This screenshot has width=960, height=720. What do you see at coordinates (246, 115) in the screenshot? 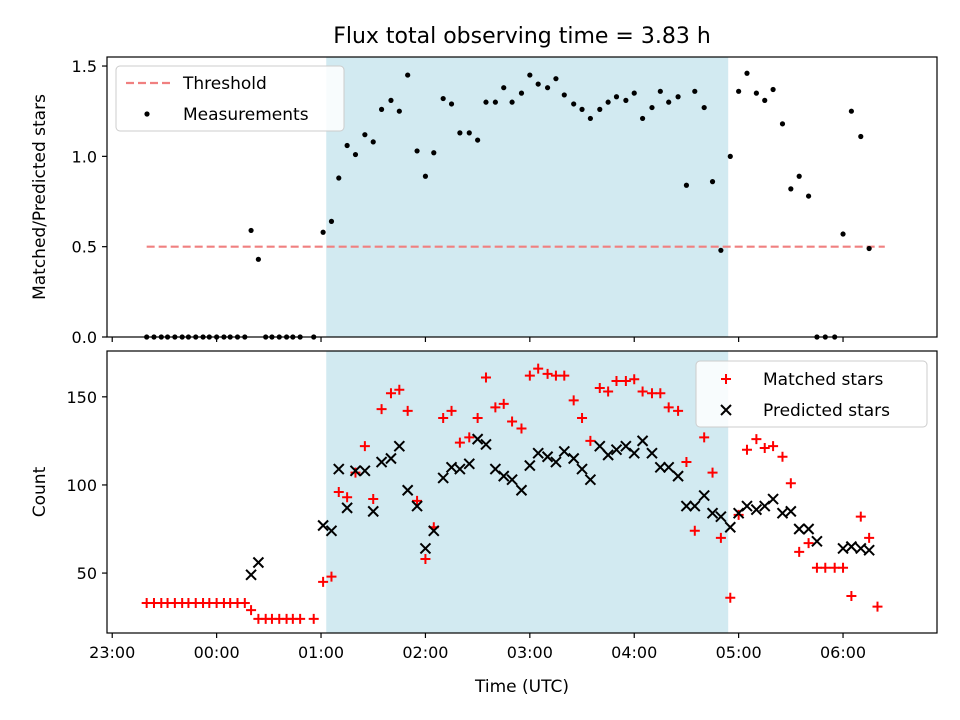
I see `legend-measurements-label: Measurements` at bounding box center [246, 115].